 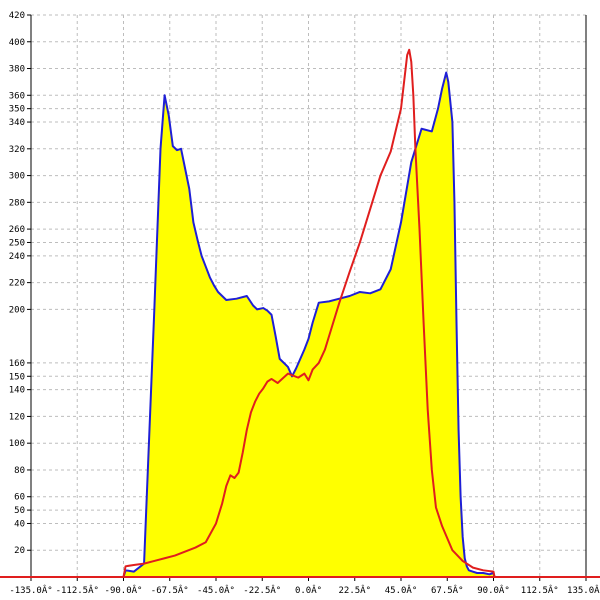 I want to click on y-tick-label: 350, so click(x=17, y=110).